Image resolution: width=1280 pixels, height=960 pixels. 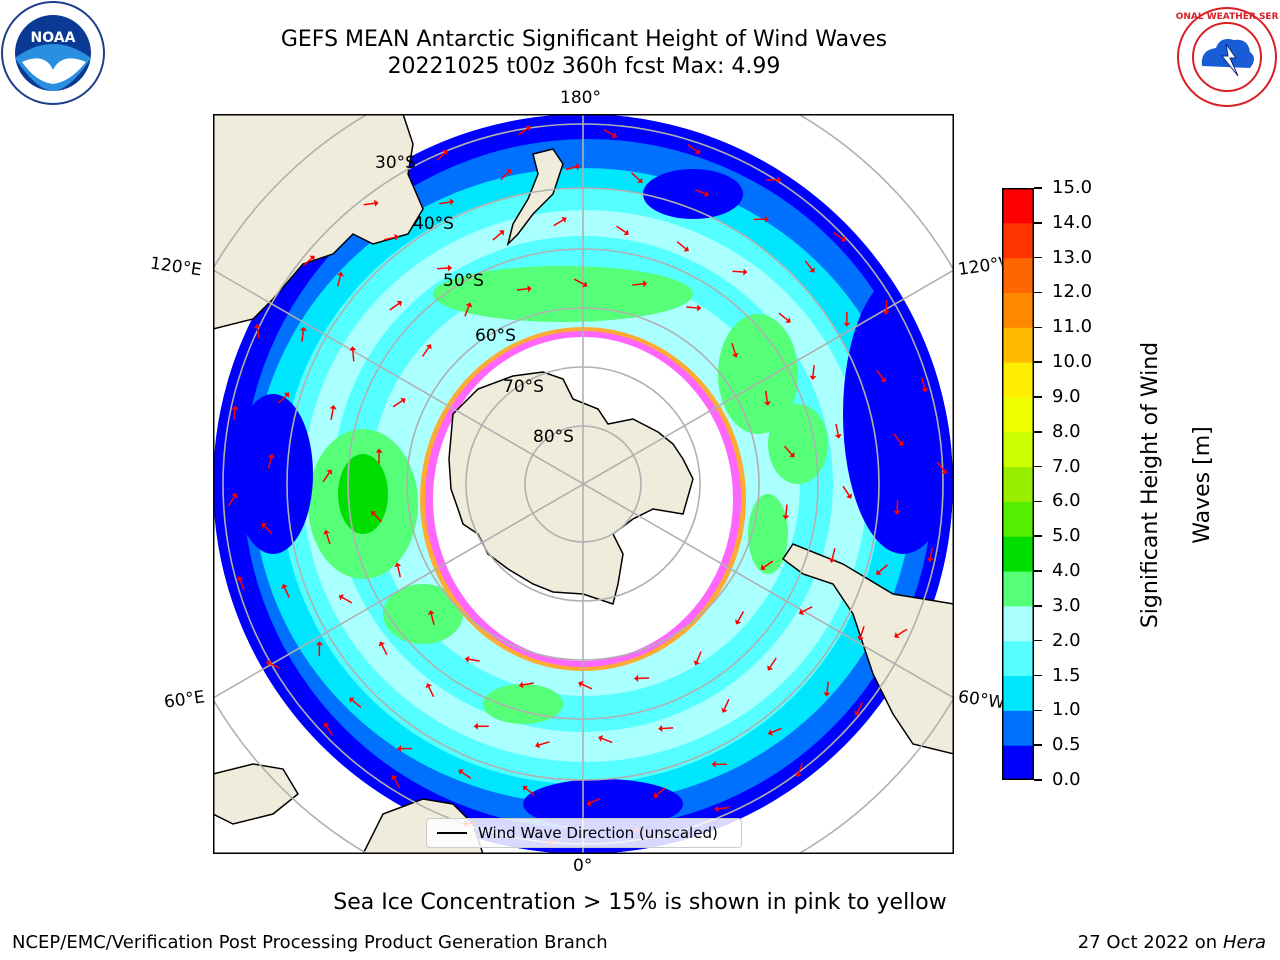 What do you see at coordinates (1018, 484) in the screenshot?
I see `colorbar-frame` at bounding box center [1018, 484].